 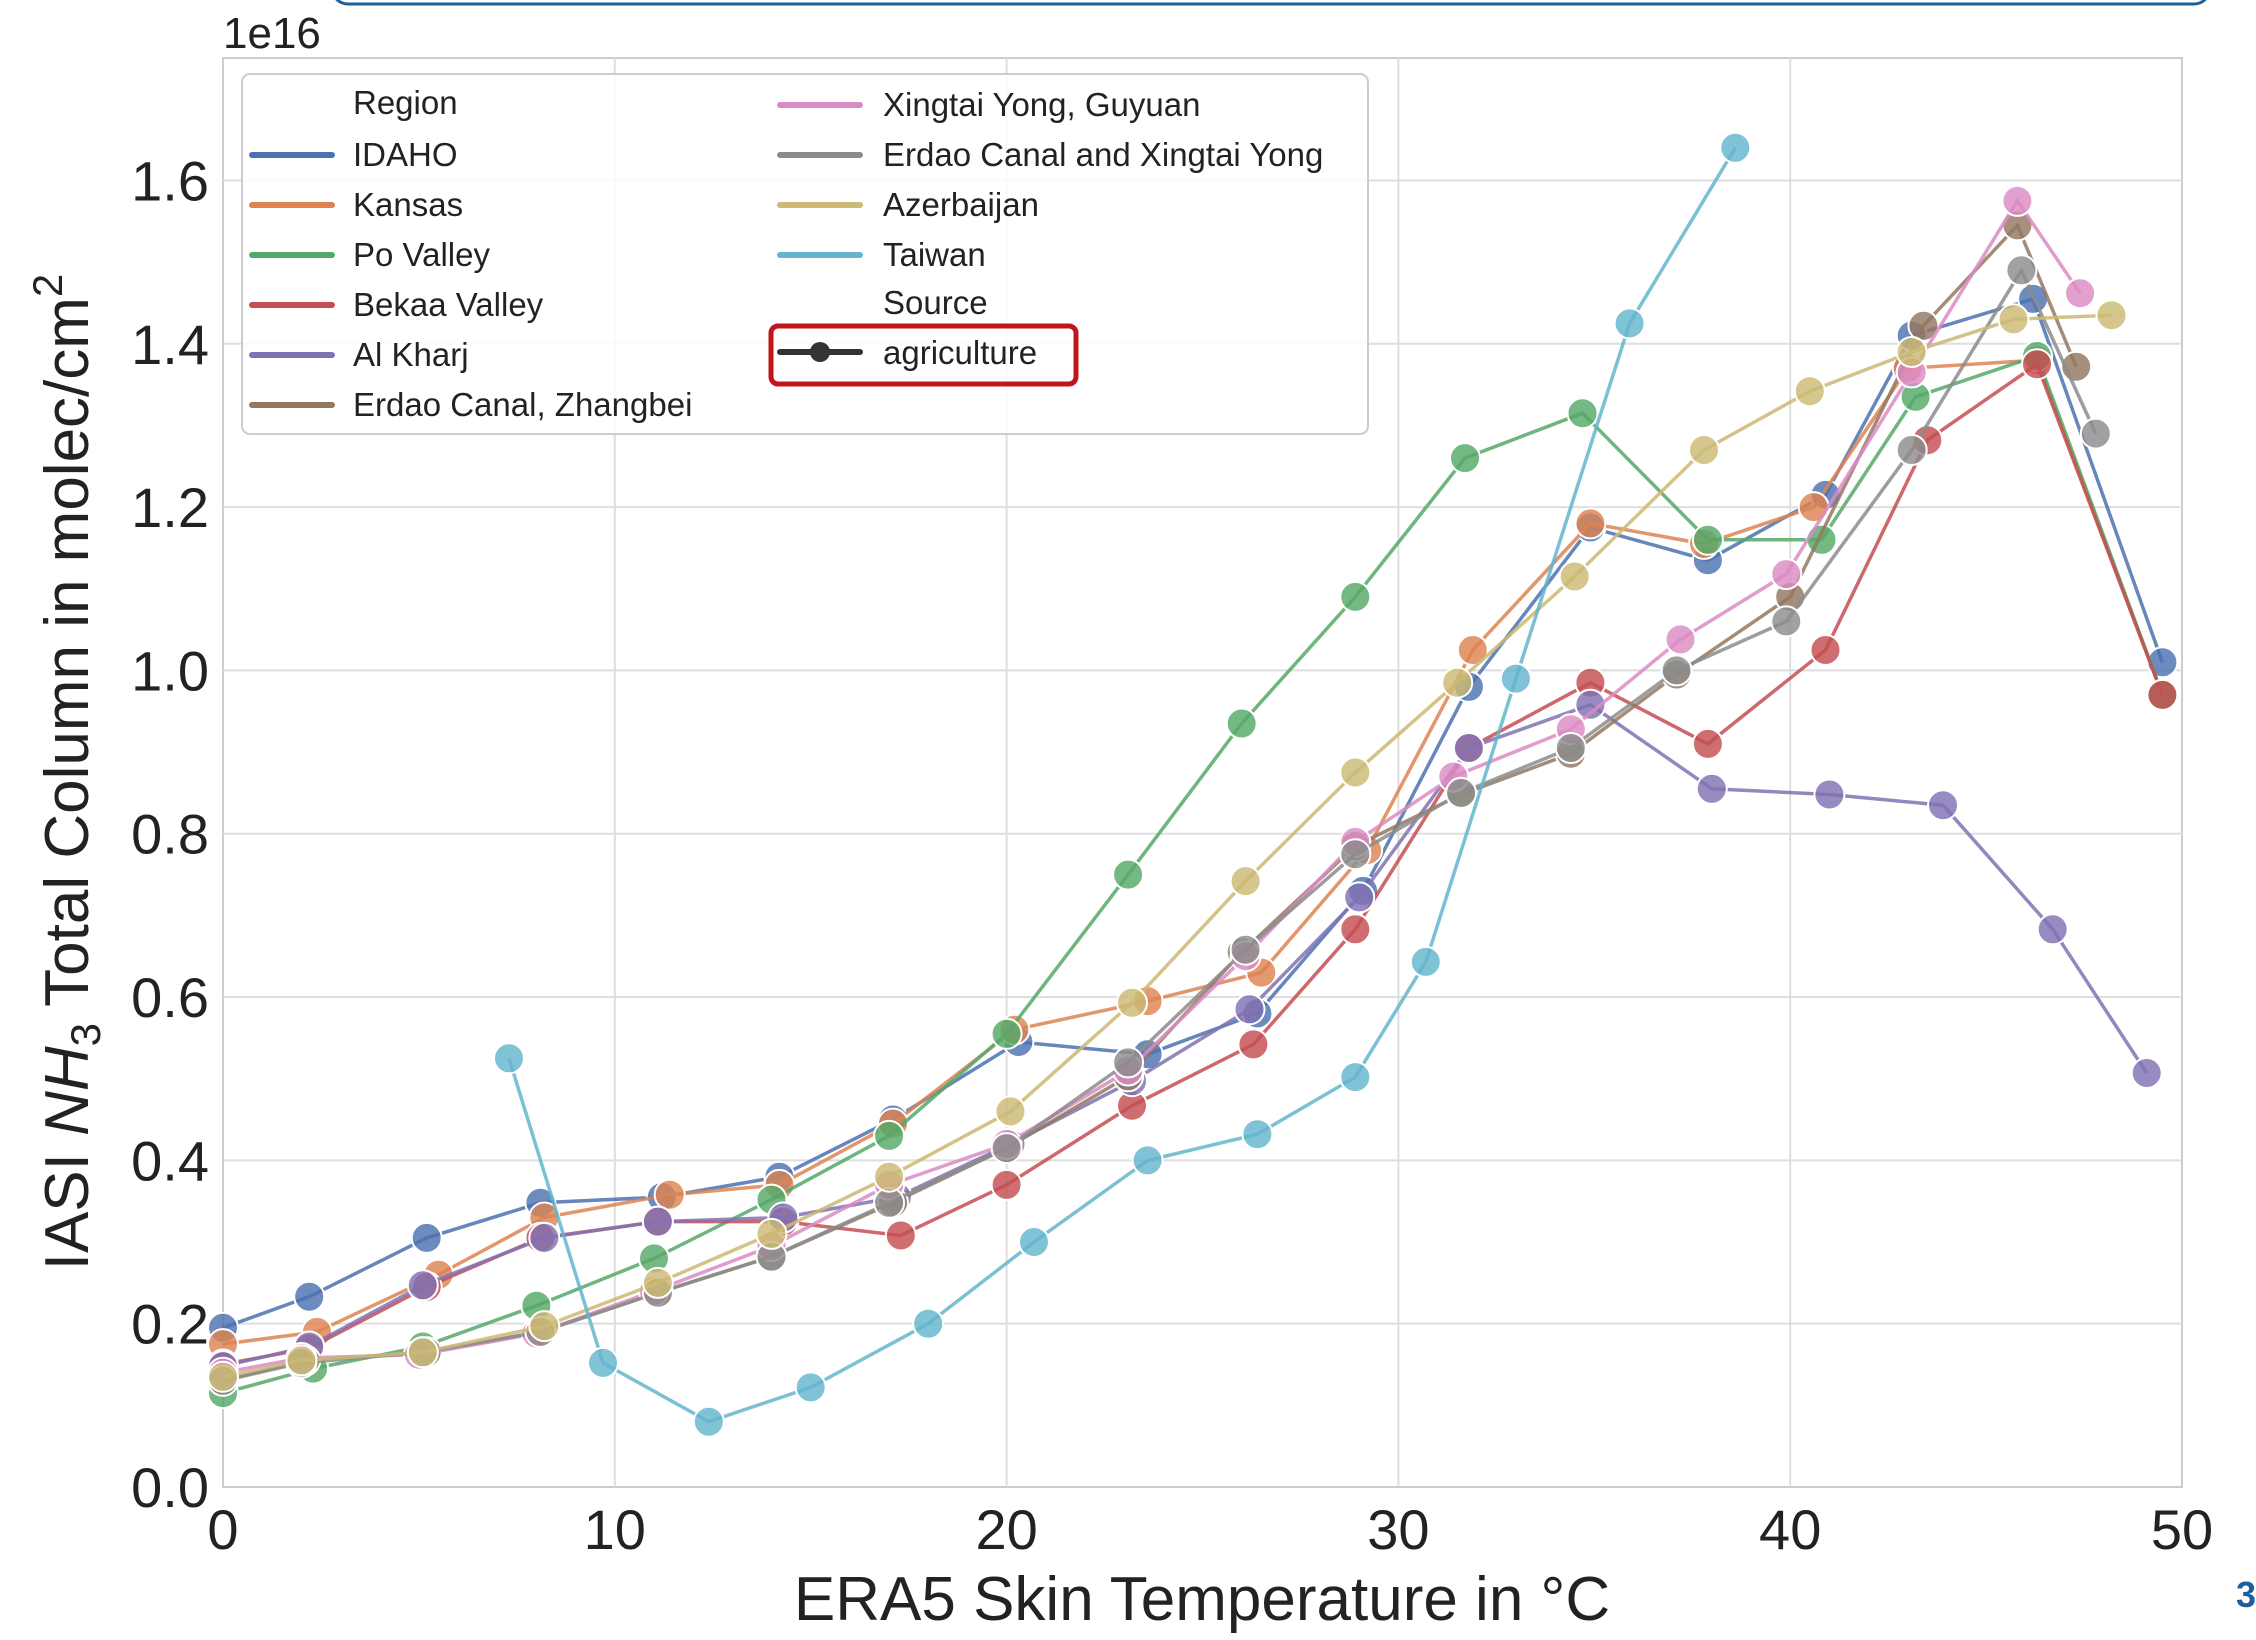 What do you see at coordinates (170, 344) in the screenshot?
I see `y-tick-label: 1.4` at bounding box center [170, 344].